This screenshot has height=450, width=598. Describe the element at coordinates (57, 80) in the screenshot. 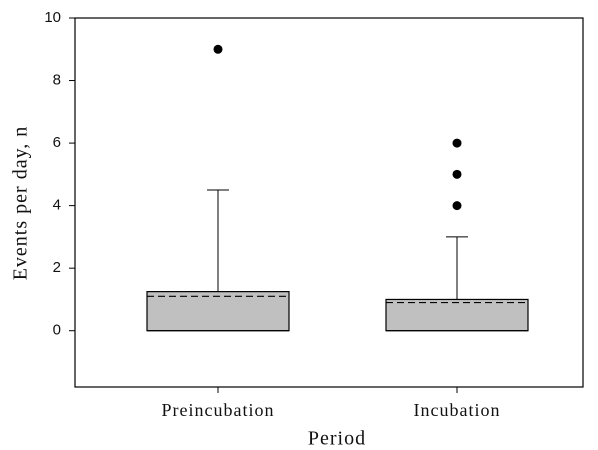

I see `y-tick-label: 8` at that location.